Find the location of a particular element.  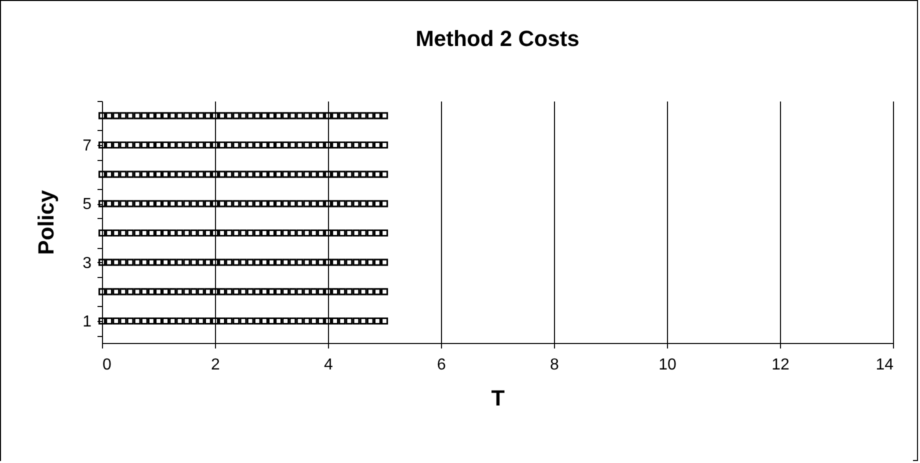

y-tick-label: 1 is located at coordinates (87, 322).